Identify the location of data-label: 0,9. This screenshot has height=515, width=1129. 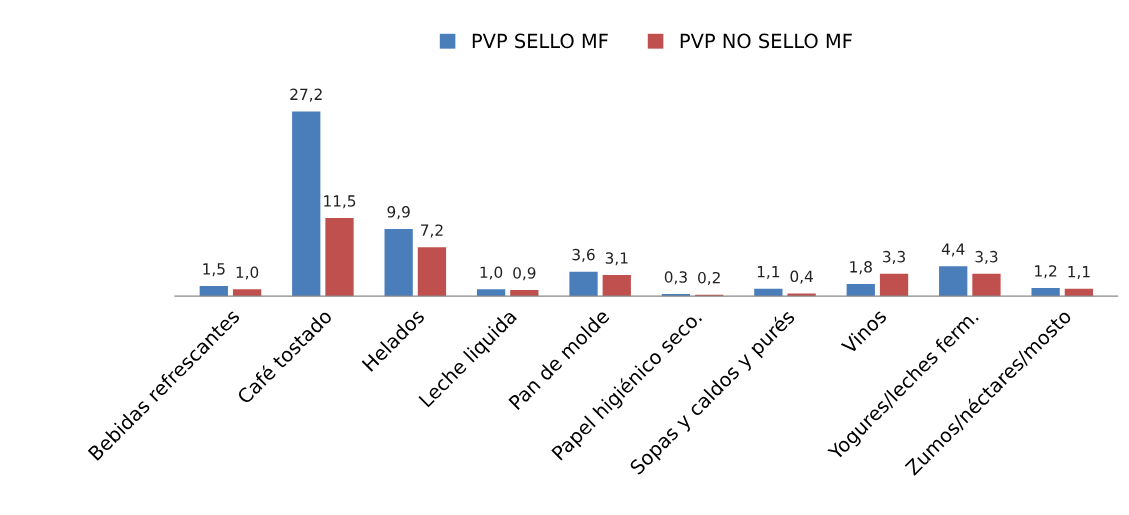
(524, 274).